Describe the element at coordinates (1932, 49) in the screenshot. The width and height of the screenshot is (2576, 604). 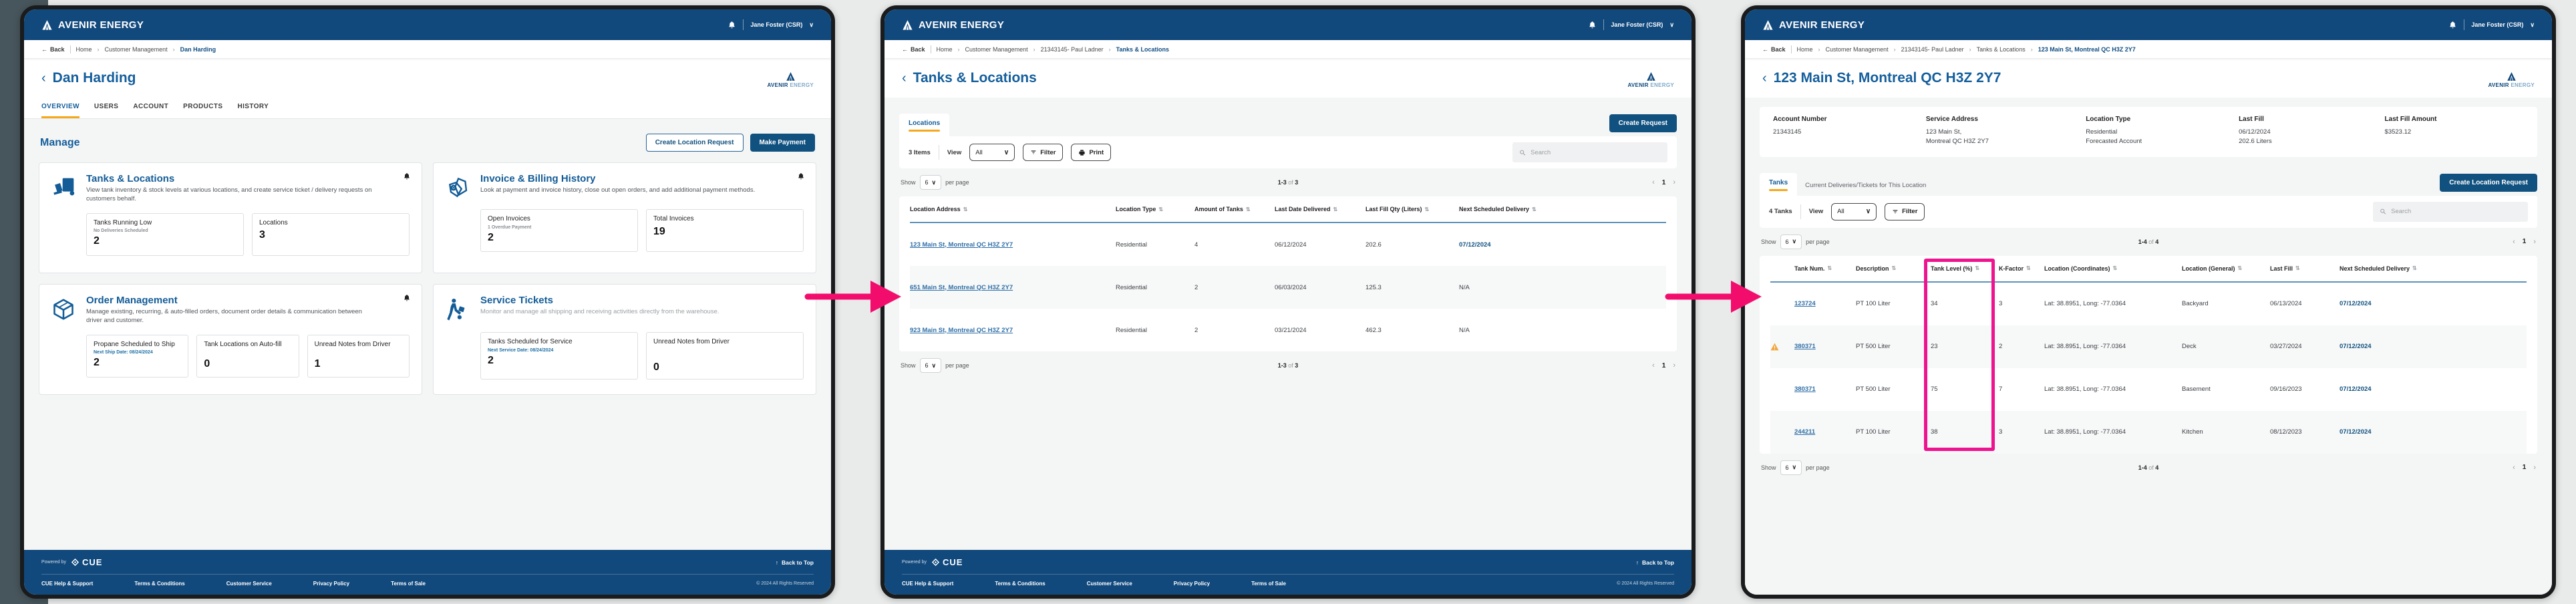
I see `breadcrumb-account: 21343145- Paul Ladner` at that location.